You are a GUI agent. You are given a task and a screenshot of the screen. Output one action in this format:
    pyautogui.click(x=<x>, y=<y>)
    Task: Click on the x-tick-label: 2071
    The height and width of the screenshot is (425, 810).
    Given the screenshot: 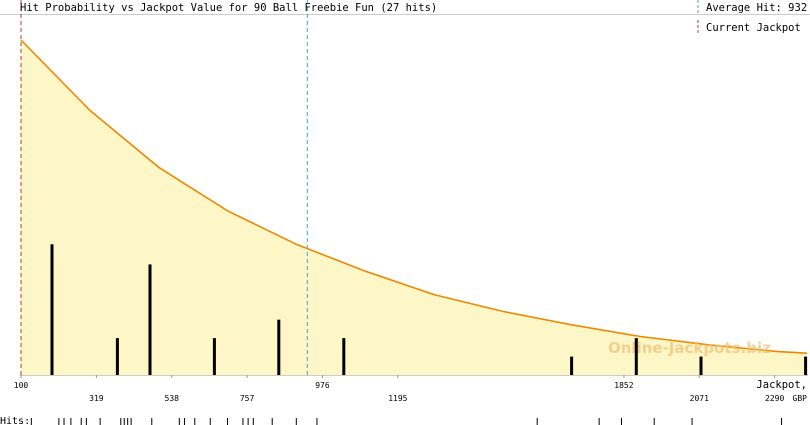 What is the action you would take?
    pyautogui.click(x=699, y=398)
    